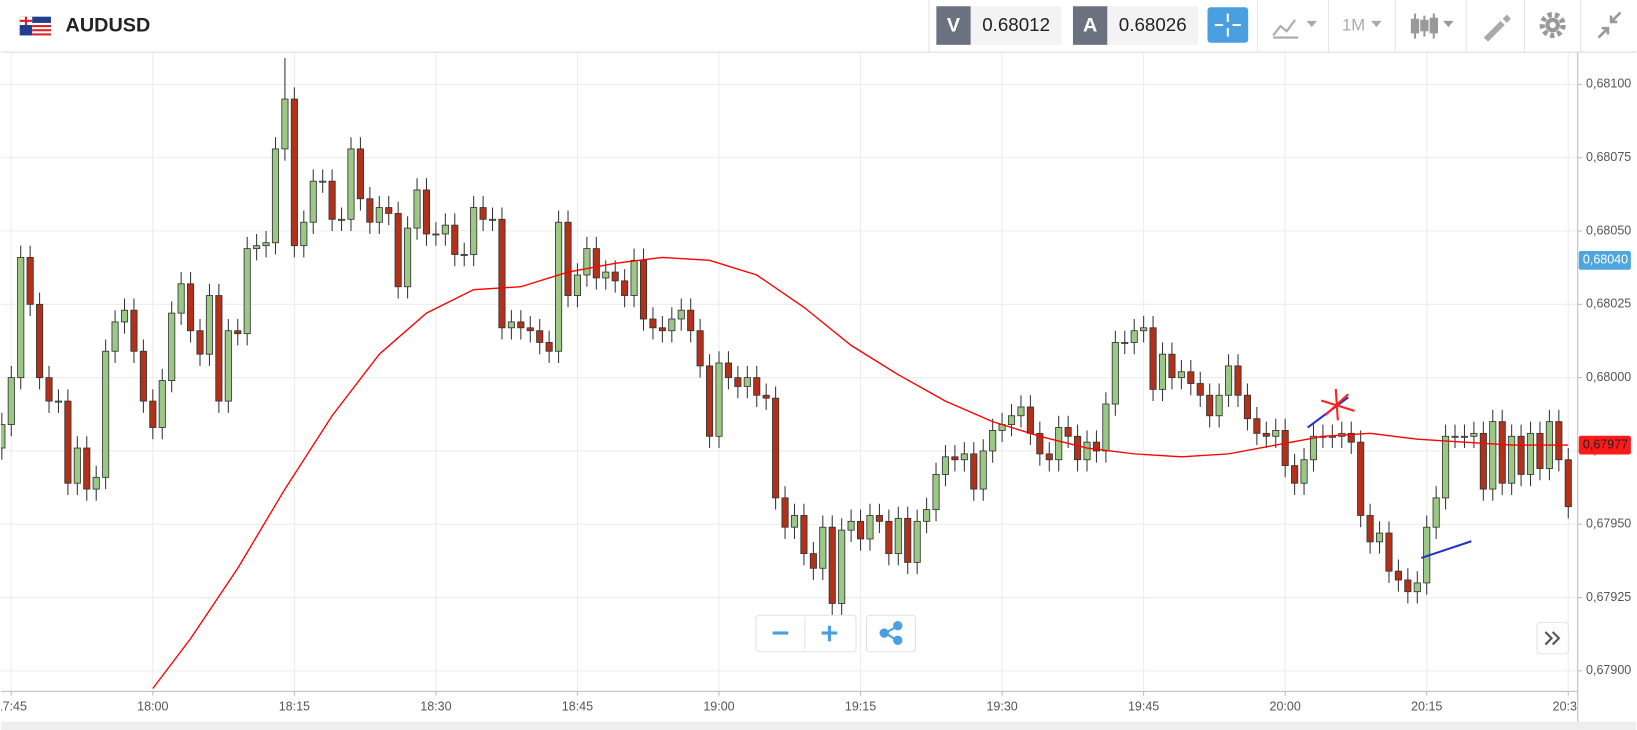 This screenshot has width=1637, height=730. I want to click on settings-button, so click(1552, 25).